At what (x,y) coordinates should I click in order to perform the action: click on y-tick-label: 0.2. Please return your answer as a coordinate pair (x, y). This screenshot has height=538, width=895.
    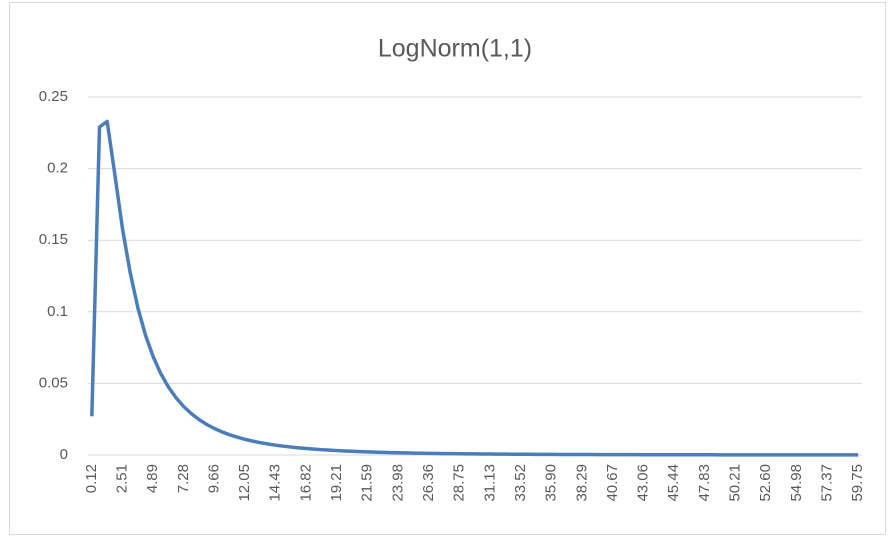
    Looking at the image, I should click on (57, 168).